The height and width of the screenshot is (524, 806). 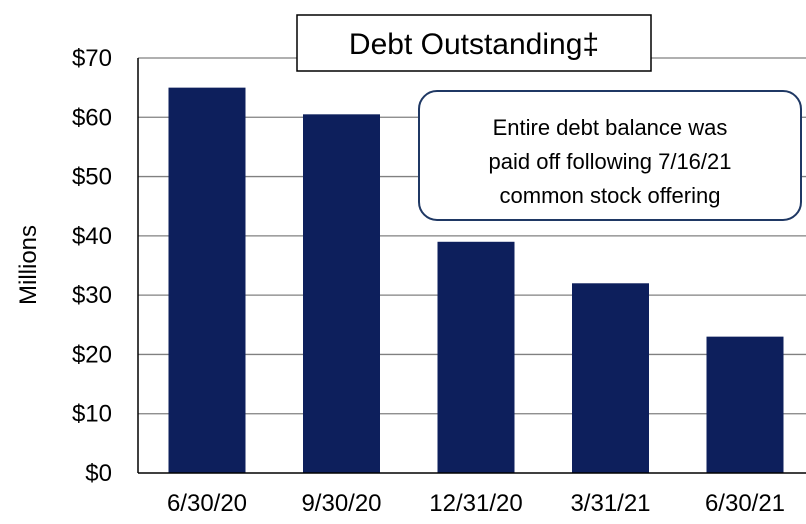 I want to click on x-tick-label: 9/30/20, so click(x=341, y=503).